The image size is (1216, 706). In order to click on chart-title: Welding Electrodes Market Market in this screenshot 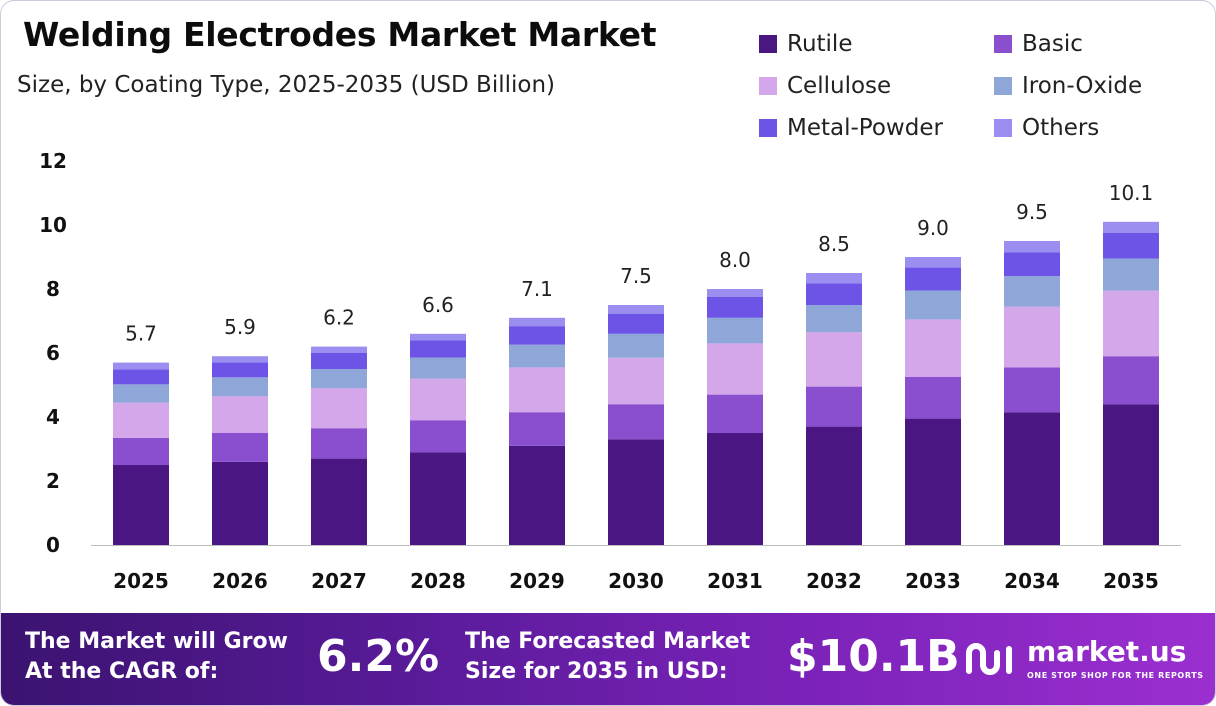, I will do `click(340, 34)`.